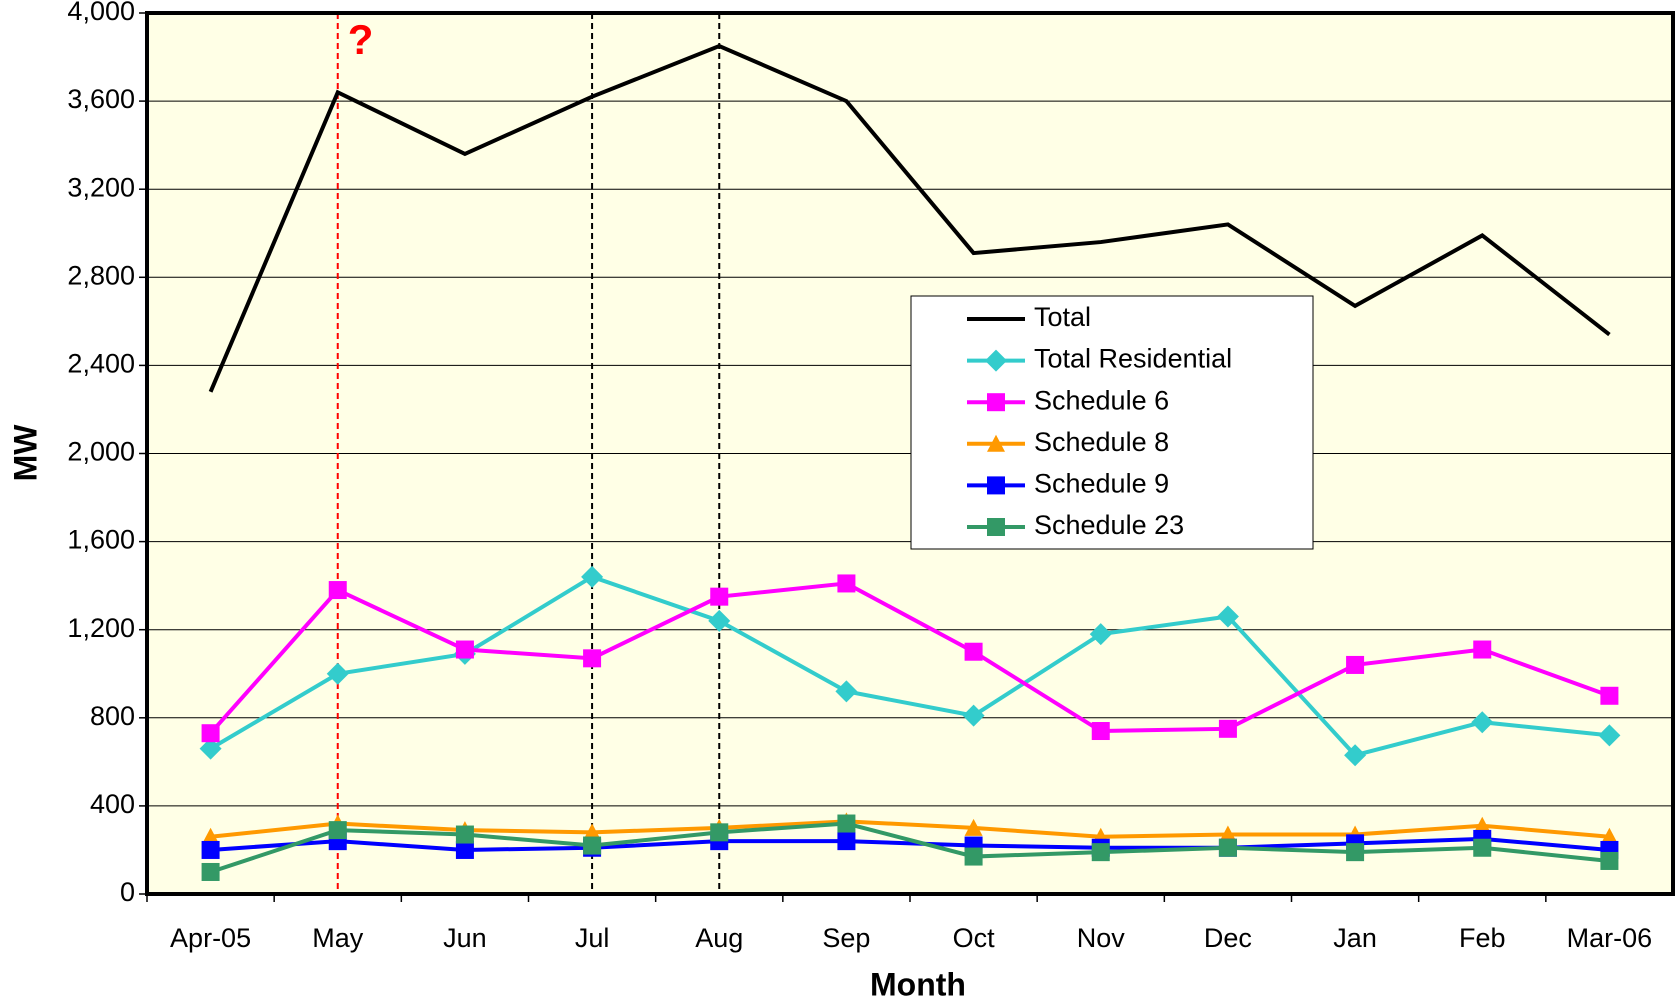  What do you see at coordinates (1610, 938) in the screenshot?
I see `x-tick-label: Mar-06` at bounding box center [1610, 938].